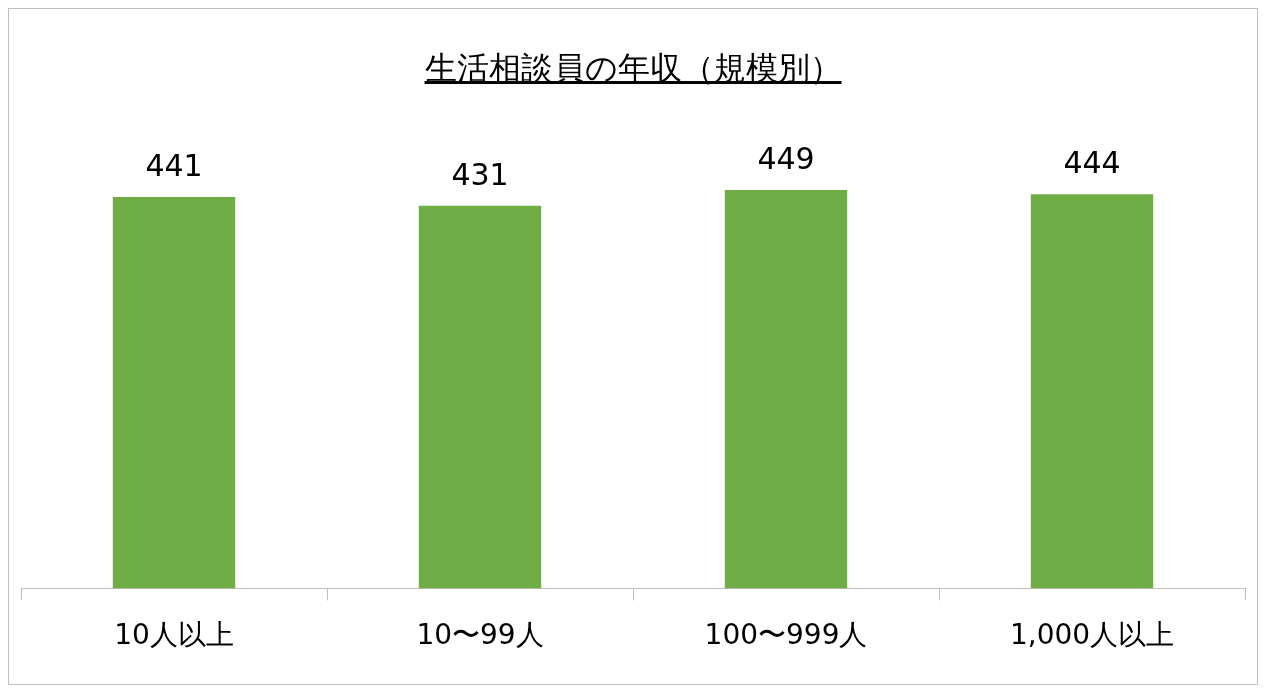 Image resolution: width=1266 pixels, height=693 pixels. Describe the element at coordinates (174, 635) in the screenshot. I see `x-tick-label: 10人以上` at that location.